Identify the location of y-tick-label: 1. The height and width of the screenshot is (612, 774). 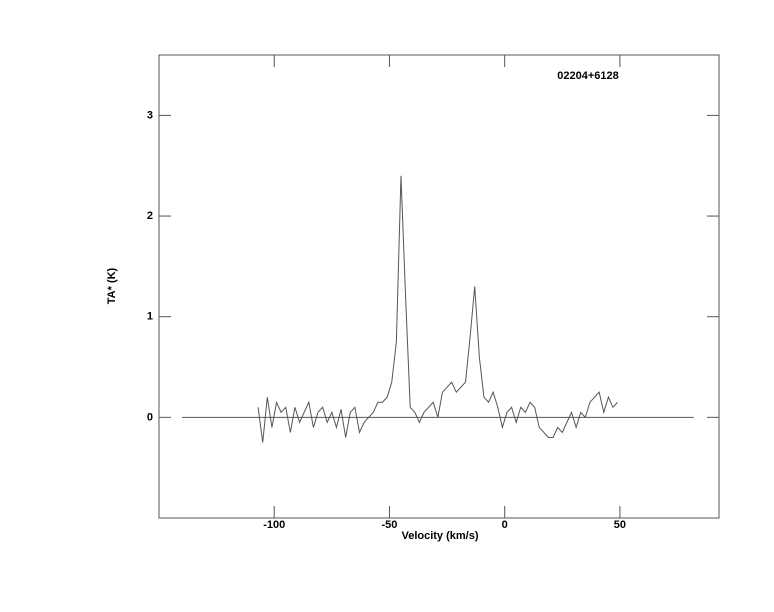
(150, 317).